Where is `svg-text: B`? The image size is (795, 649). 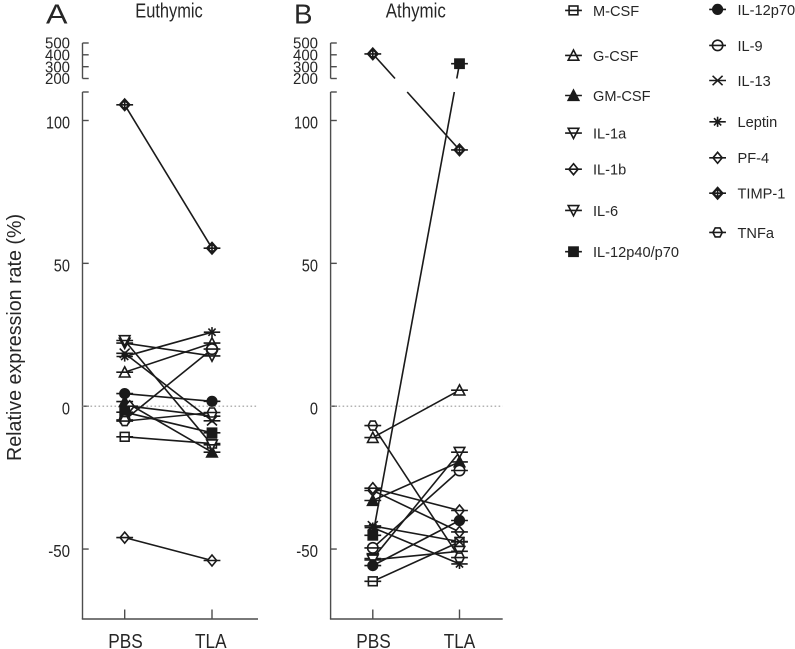 svg-text: B is located at coordinates (303, 15).